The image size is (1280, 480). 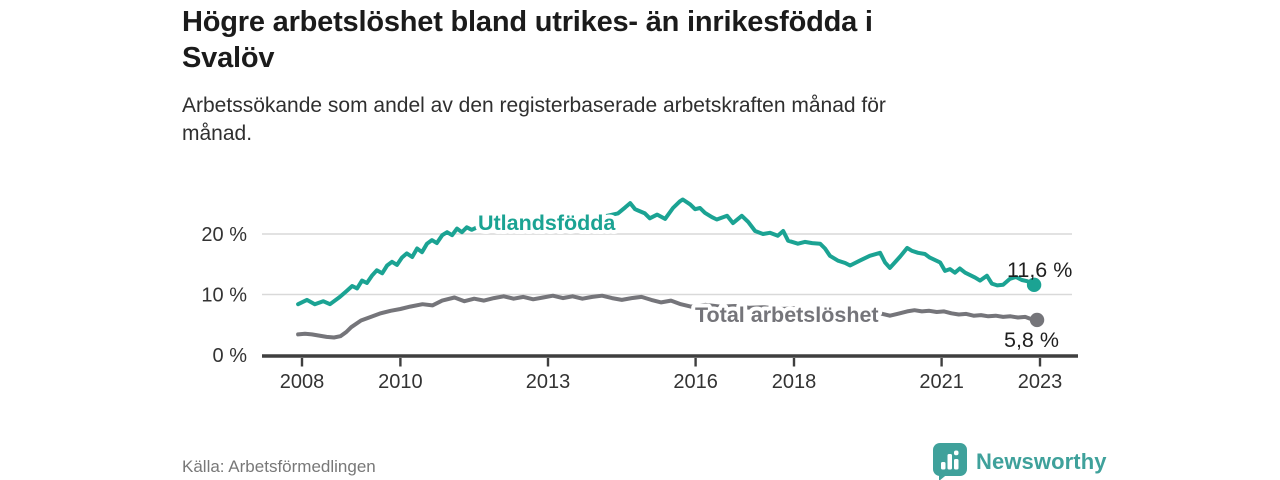 I want to click on x-axis-tick-label-2023: 2023, so click(x=1040, y=382).